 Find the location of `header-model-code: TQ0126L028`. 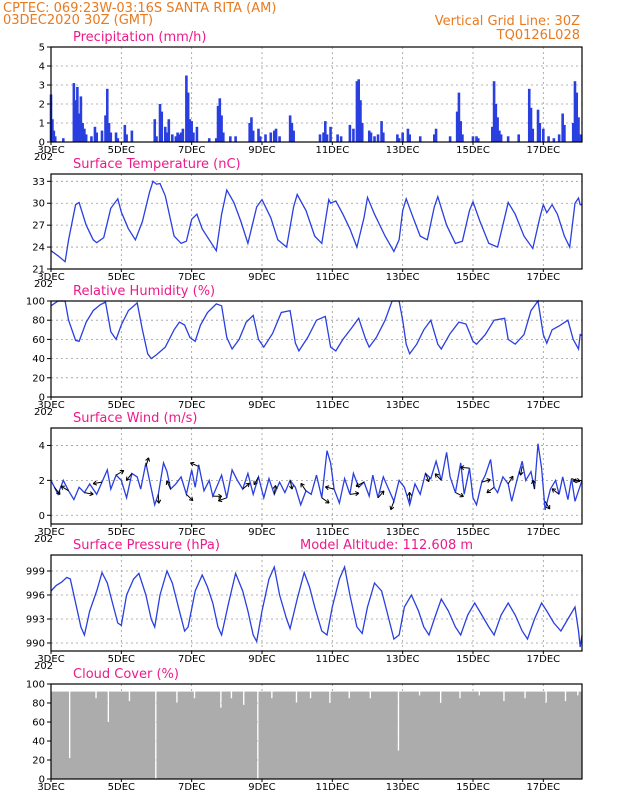

header-model-code: TQ0126L028 is located at coordinates (538, 35).